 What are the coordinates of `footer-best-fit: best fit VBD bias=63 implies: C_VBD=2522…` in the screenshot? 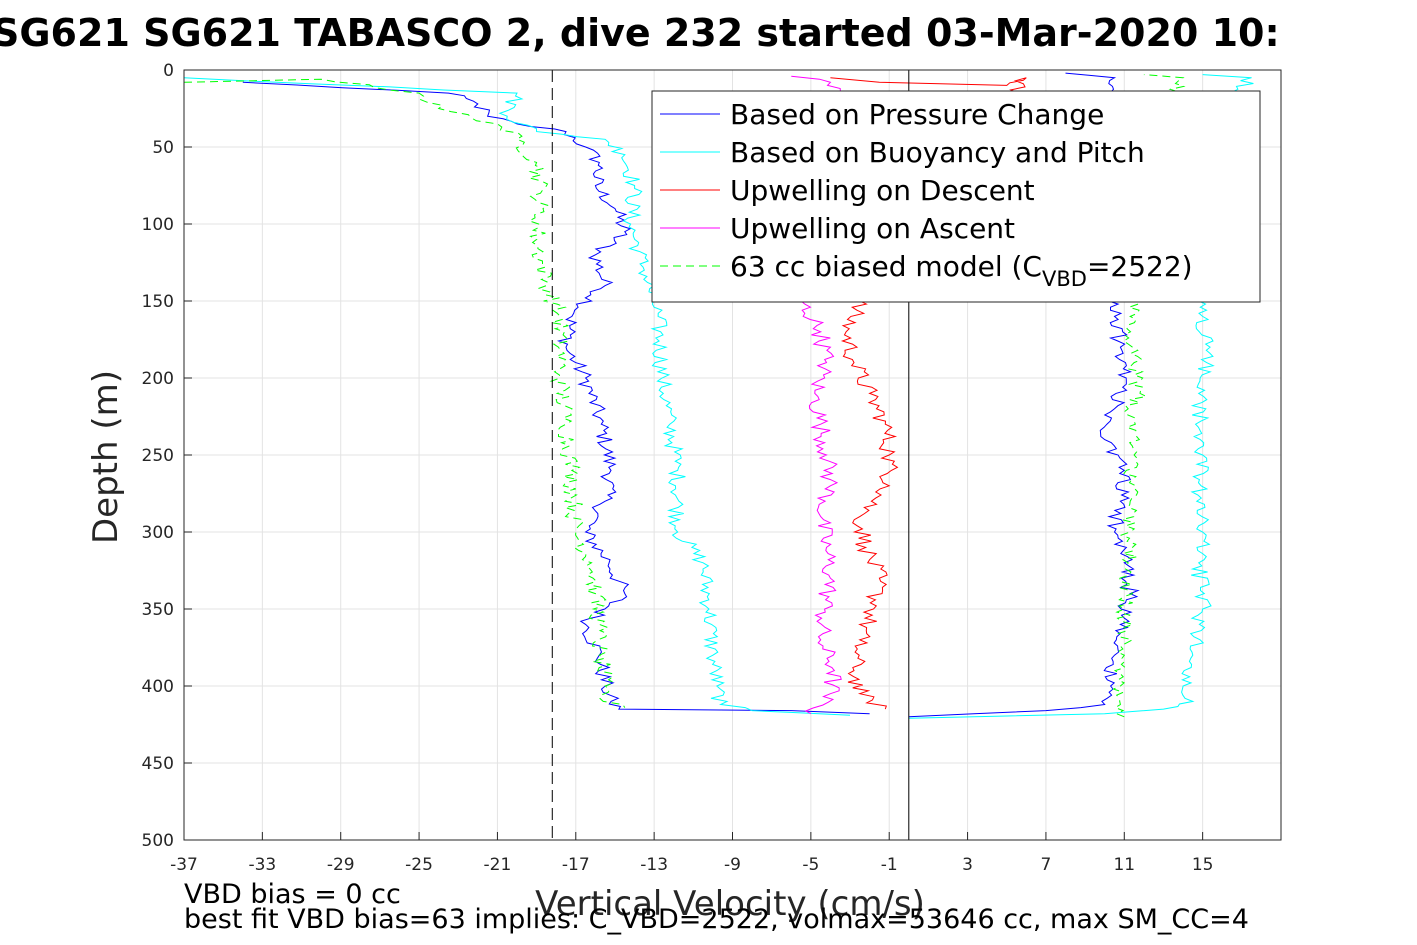 It's located at (716, 919).